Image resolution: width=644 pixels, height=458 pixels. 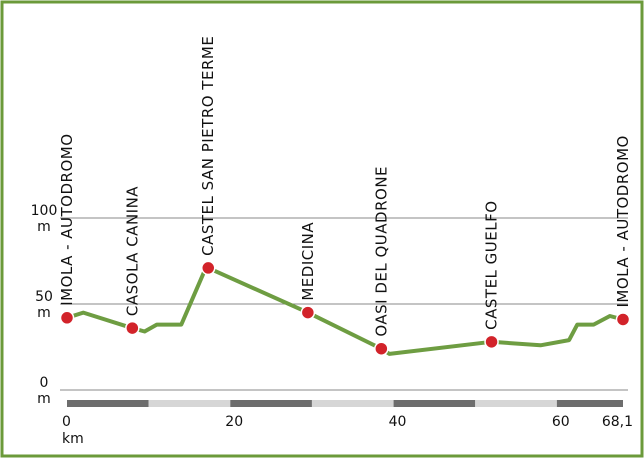 I want to click on y-tick-label-100: 100, so click(x=44, y=211).